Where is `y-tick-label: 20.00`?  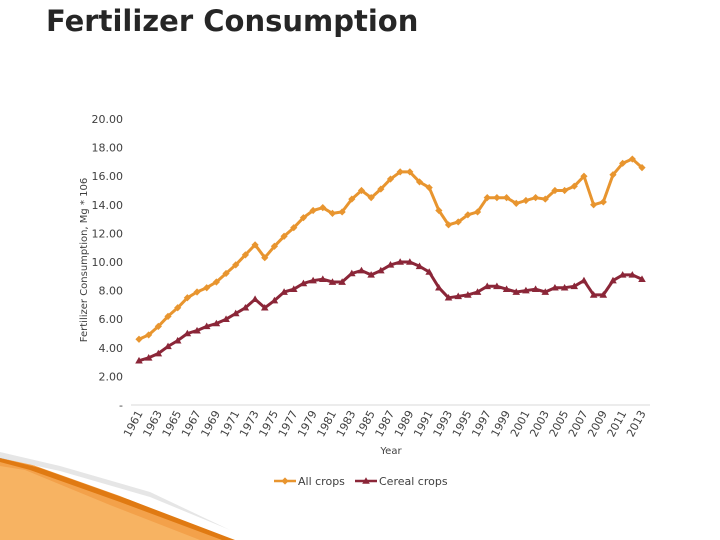 y-tick-label: 20.00 is located at coordinates (108, 119).